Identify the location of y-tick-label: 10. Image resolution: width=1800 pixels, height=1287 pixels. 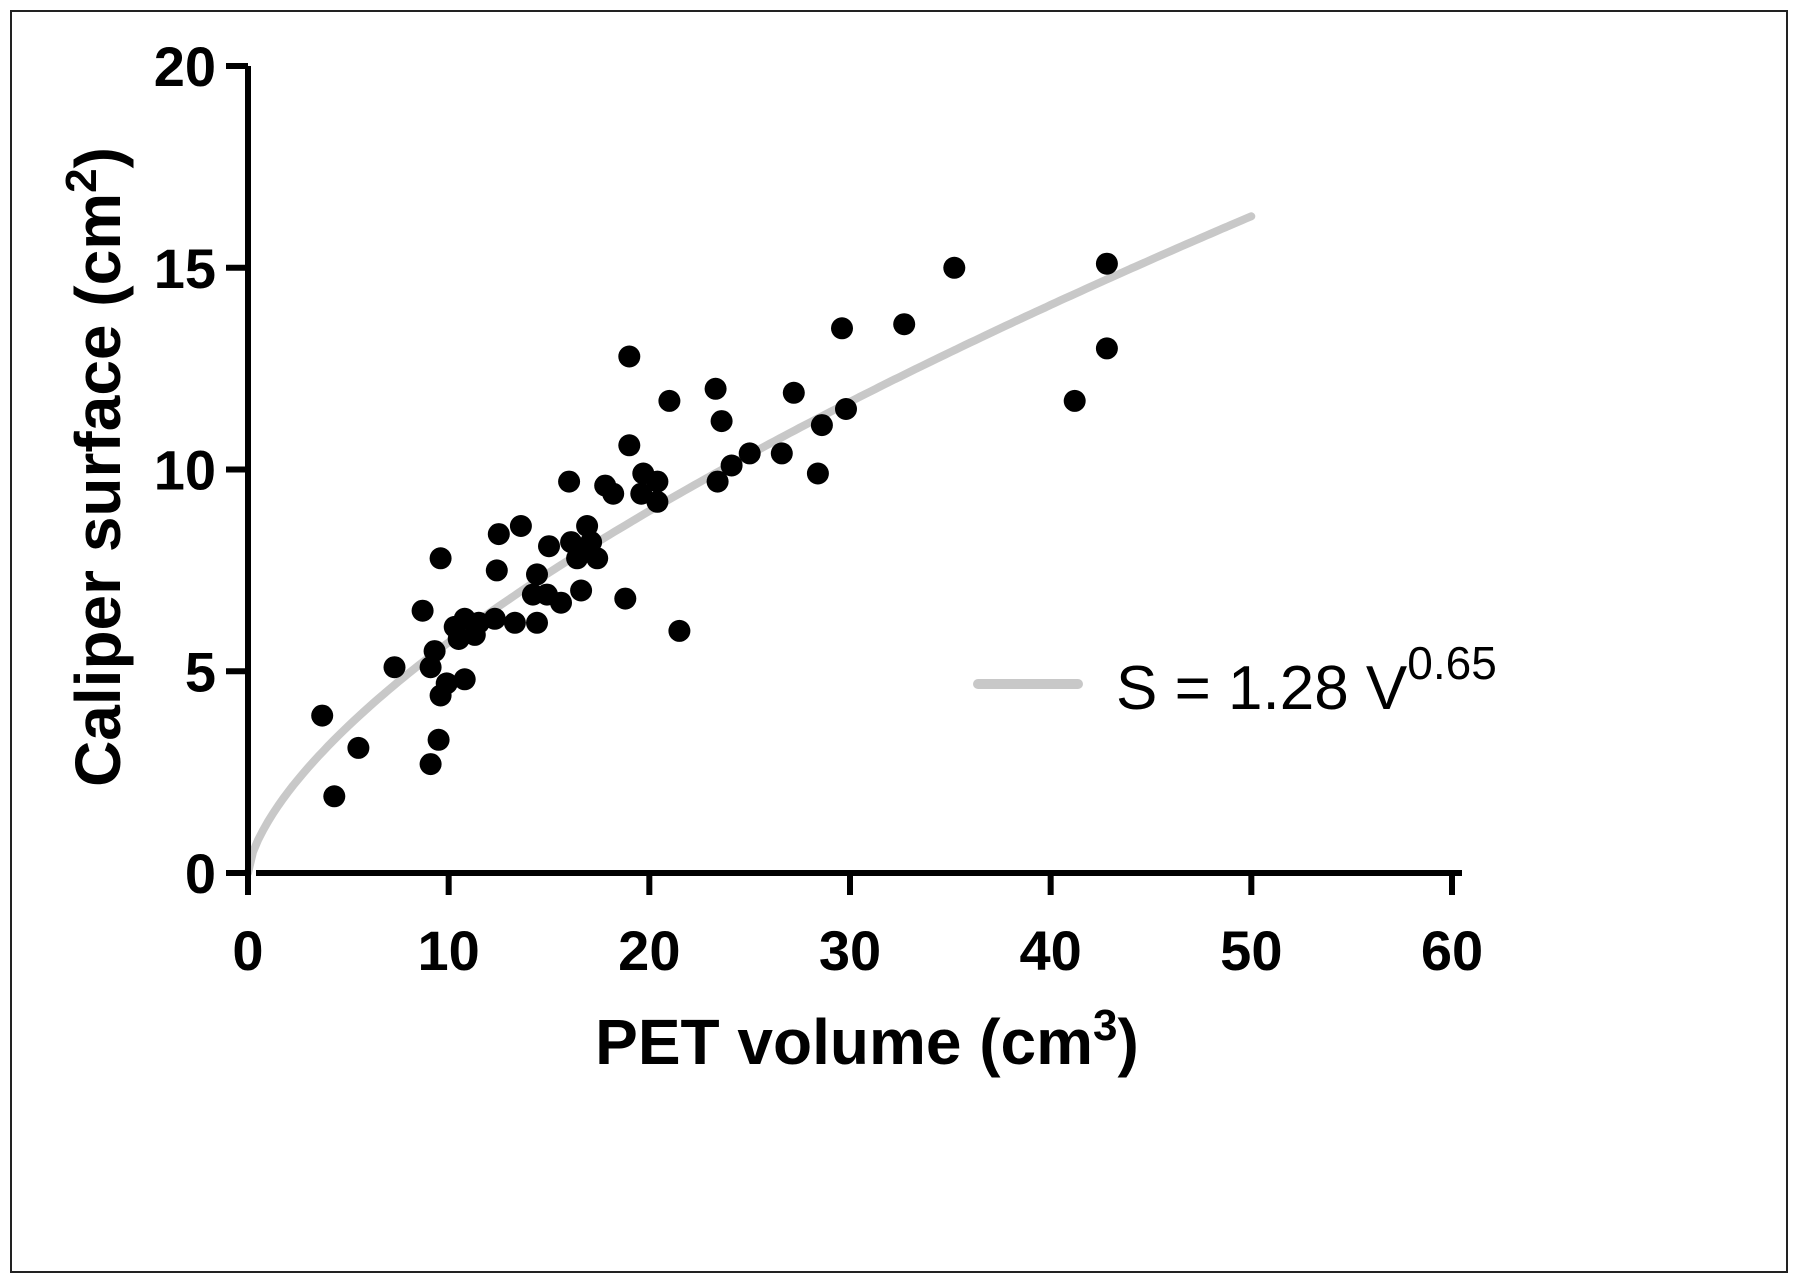
(185, 470).